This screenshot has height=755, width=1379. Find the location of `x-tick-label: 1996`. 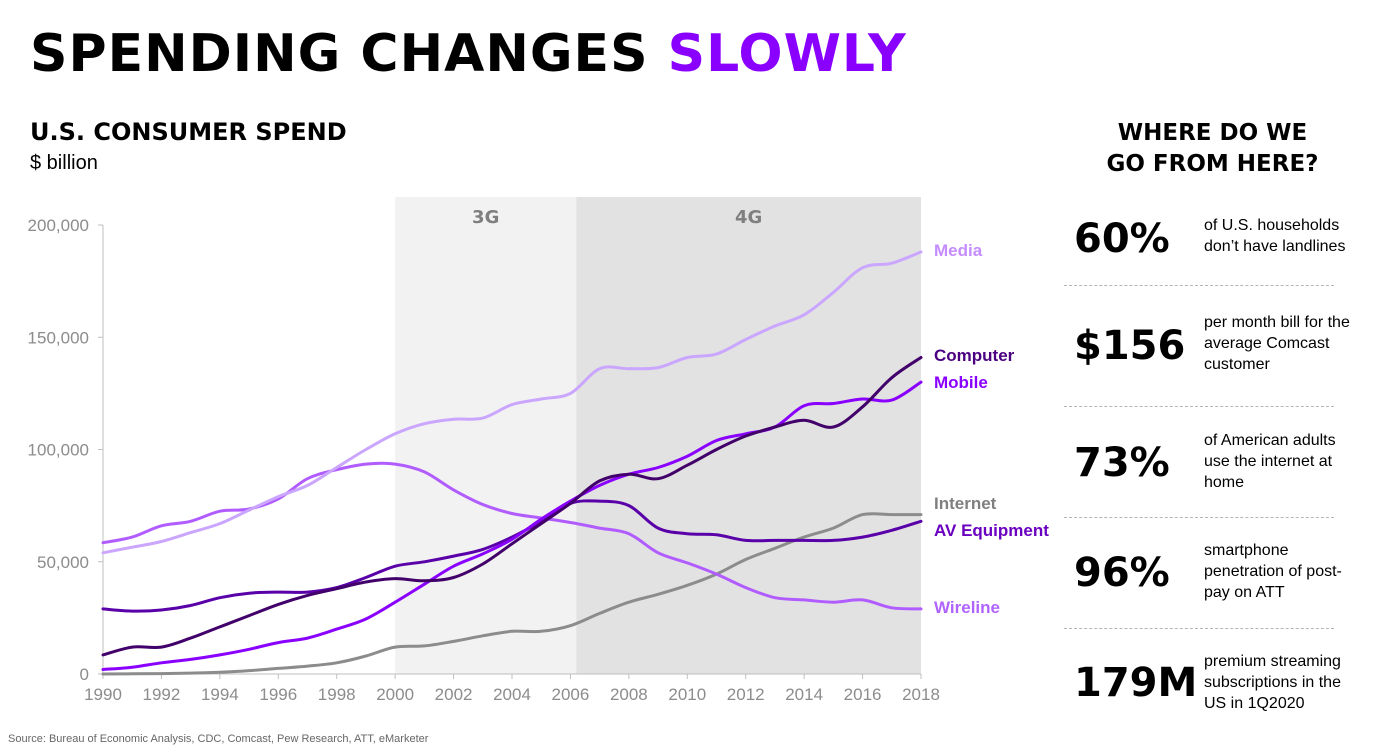

x-tick-label: 1996 is located at coordinates (278, 694).